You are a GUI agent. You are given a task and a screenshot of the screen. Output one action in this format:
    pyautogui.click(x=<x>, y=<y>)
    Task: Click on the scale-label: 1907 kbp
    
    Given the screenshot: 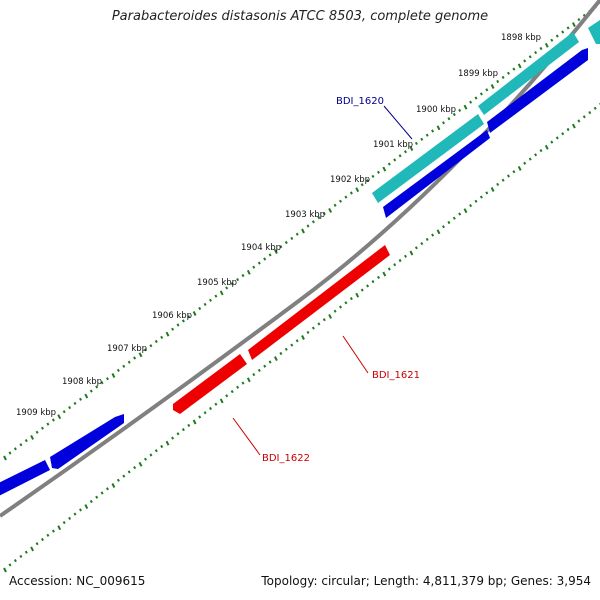 What is the action you would take?
    pyautogui.click(x=127, y=349)
    